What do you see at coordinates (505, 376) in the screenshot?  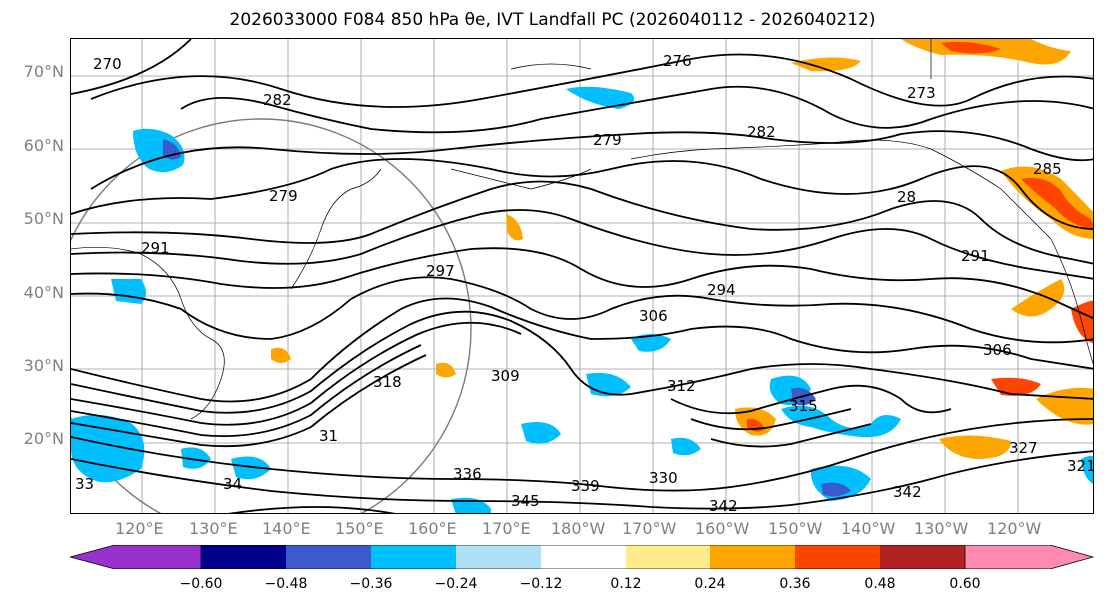 I see `contour-label: 309` at bounding box center [505, 376].